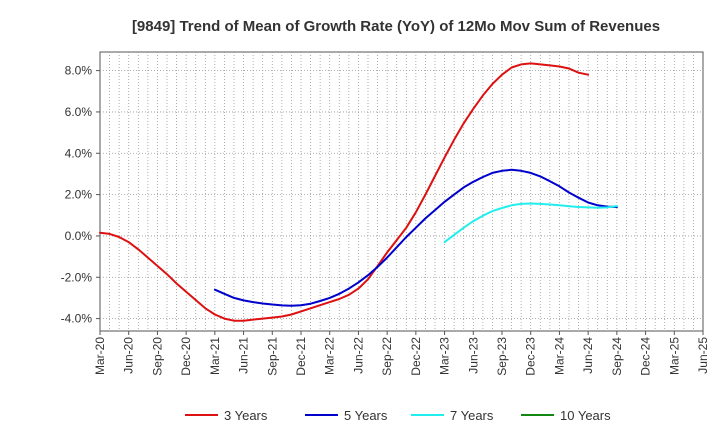 The width and height of the screenshot is (720, 440). I want to click on x-tick-label: Sep-20, so click(157, 356).